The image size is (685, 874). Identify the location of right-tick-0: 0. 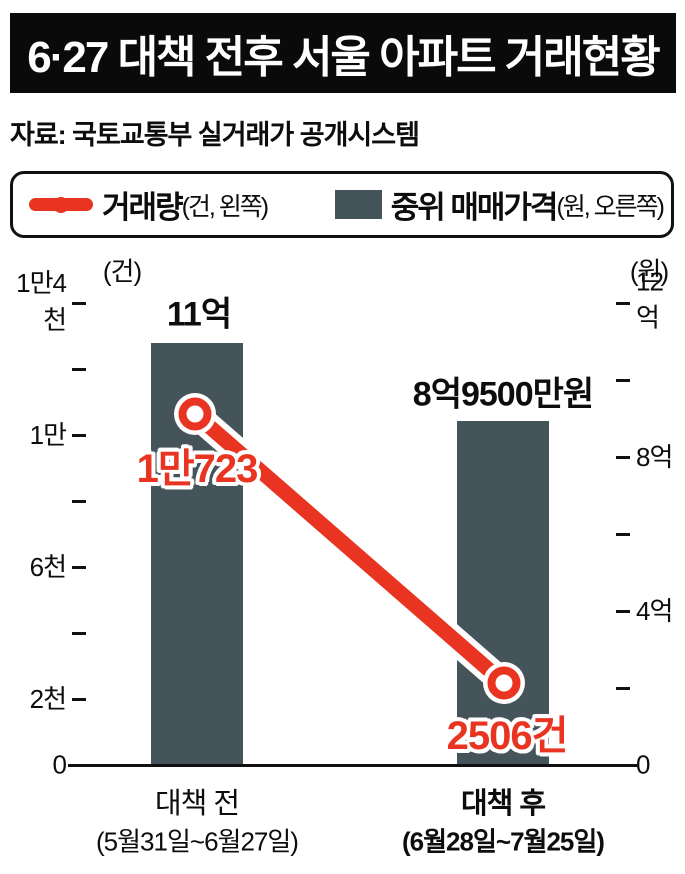
(643, 764).